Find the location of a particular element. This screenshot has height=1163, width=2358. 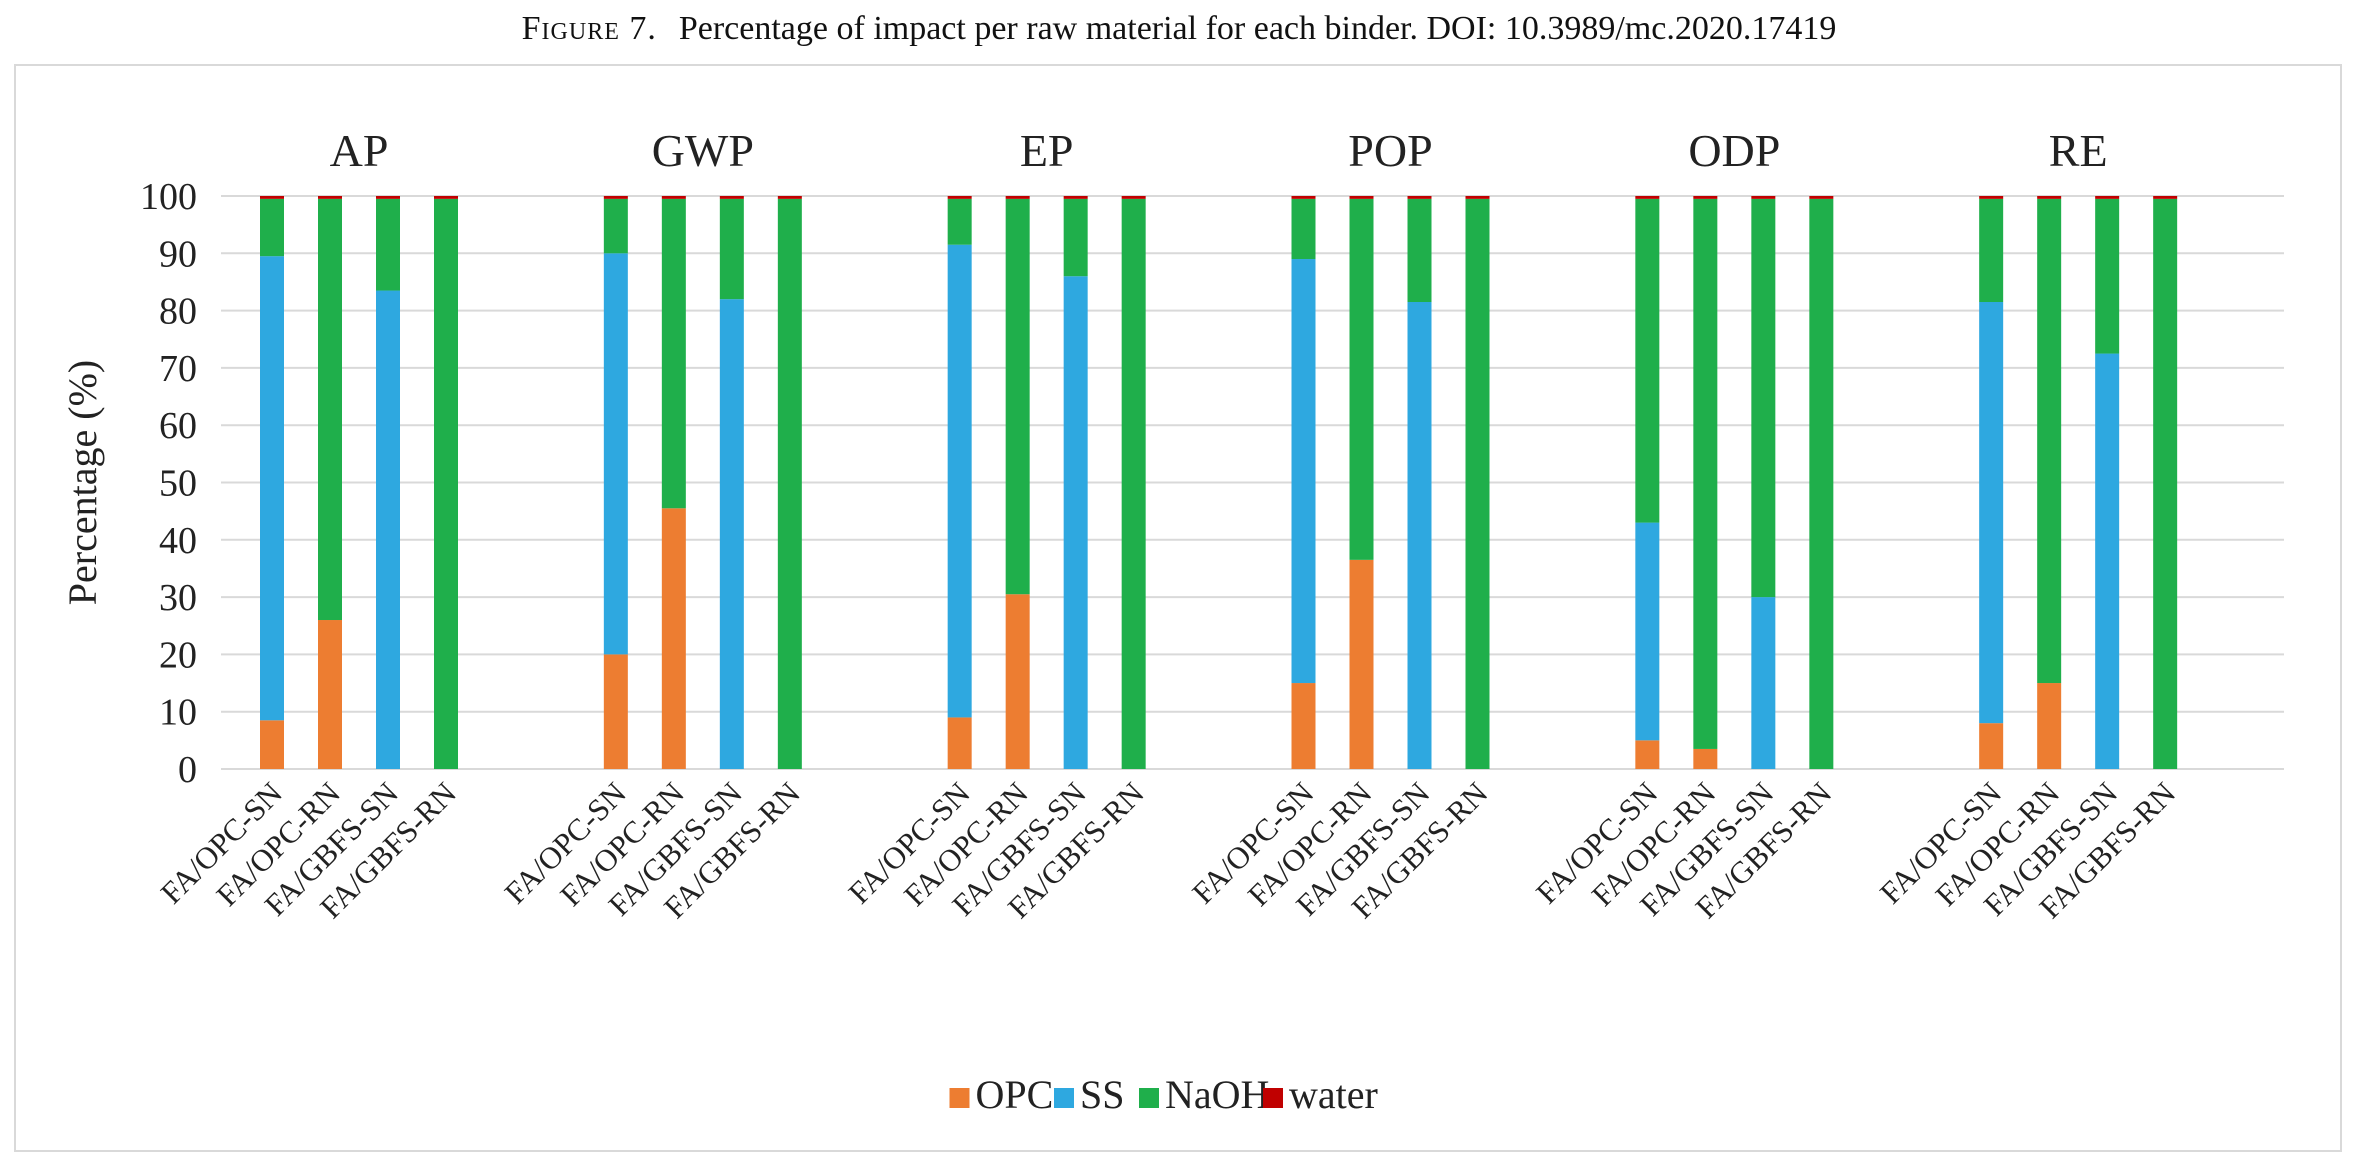

bar-gwp-fa-gbfs-rn-water is located at coordinates (789, 197).